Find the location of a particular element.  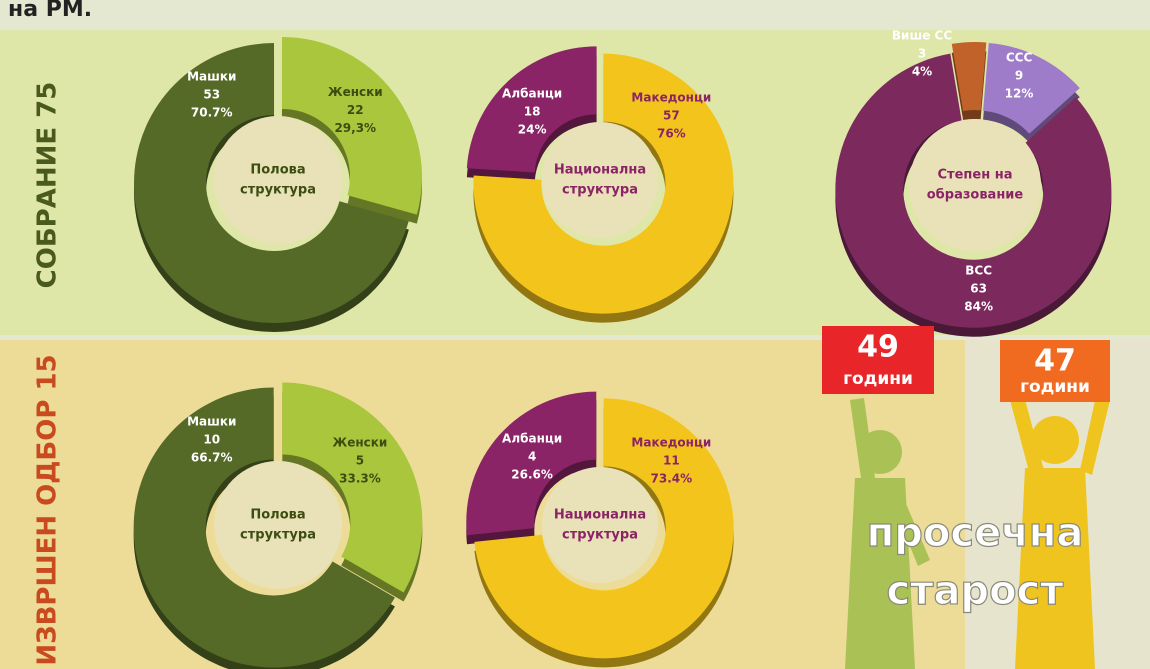

figure-yellow is located at coordinates (1060, 532).